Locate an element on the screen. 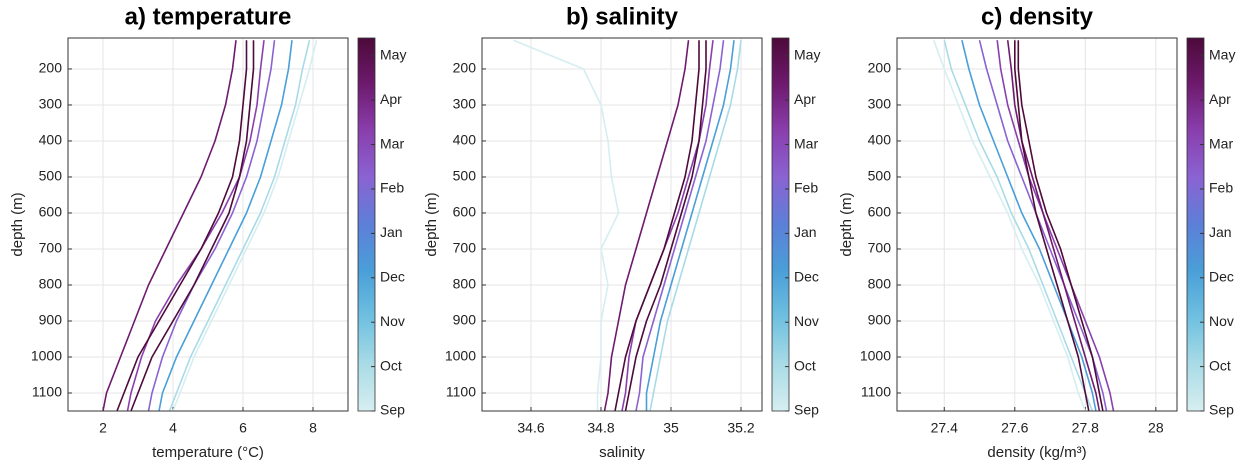  panel-title: b) salinity is located at coordinates (622, 16).